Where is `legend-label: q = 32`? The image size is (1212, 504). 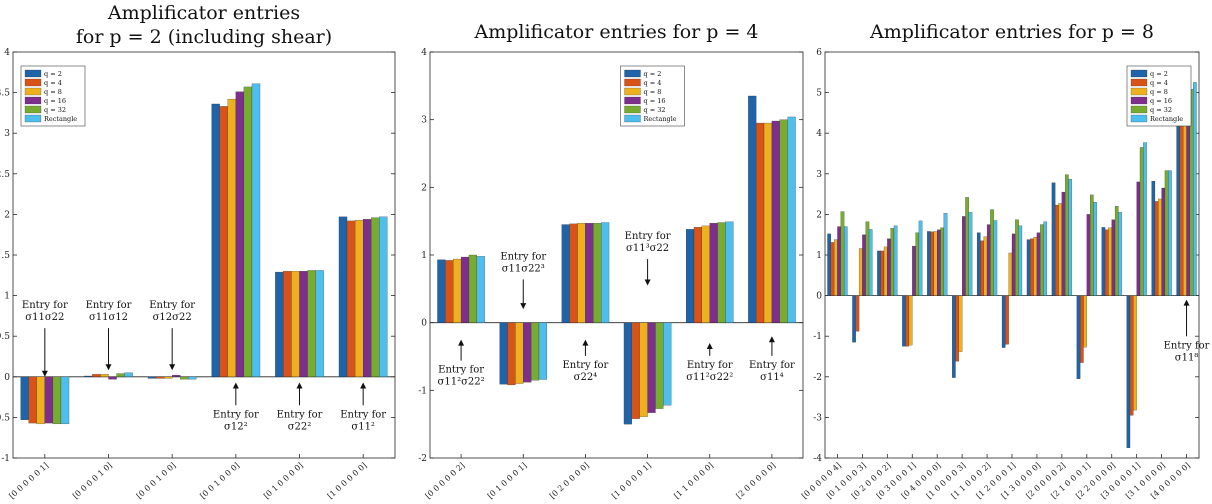 legend-label: q = 32 is located at coordinates (1161, 110).